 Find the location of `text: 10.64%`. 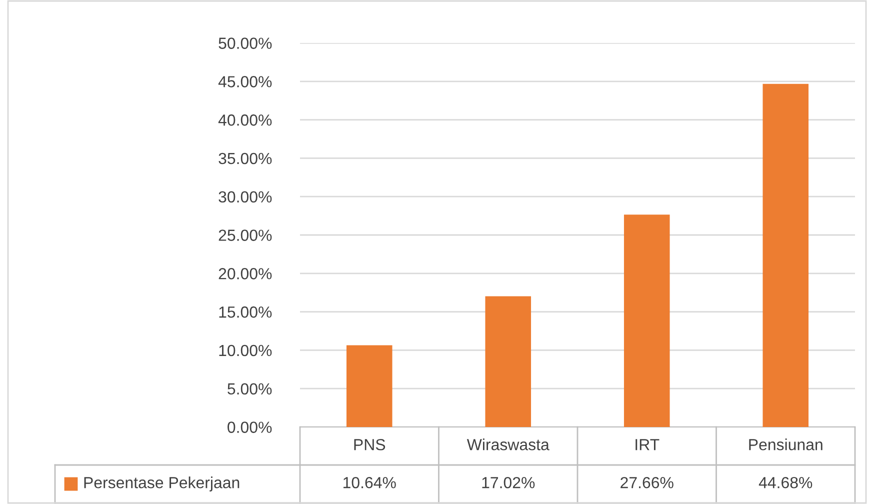

text: 10.64% is located at coordinates (370, 482).